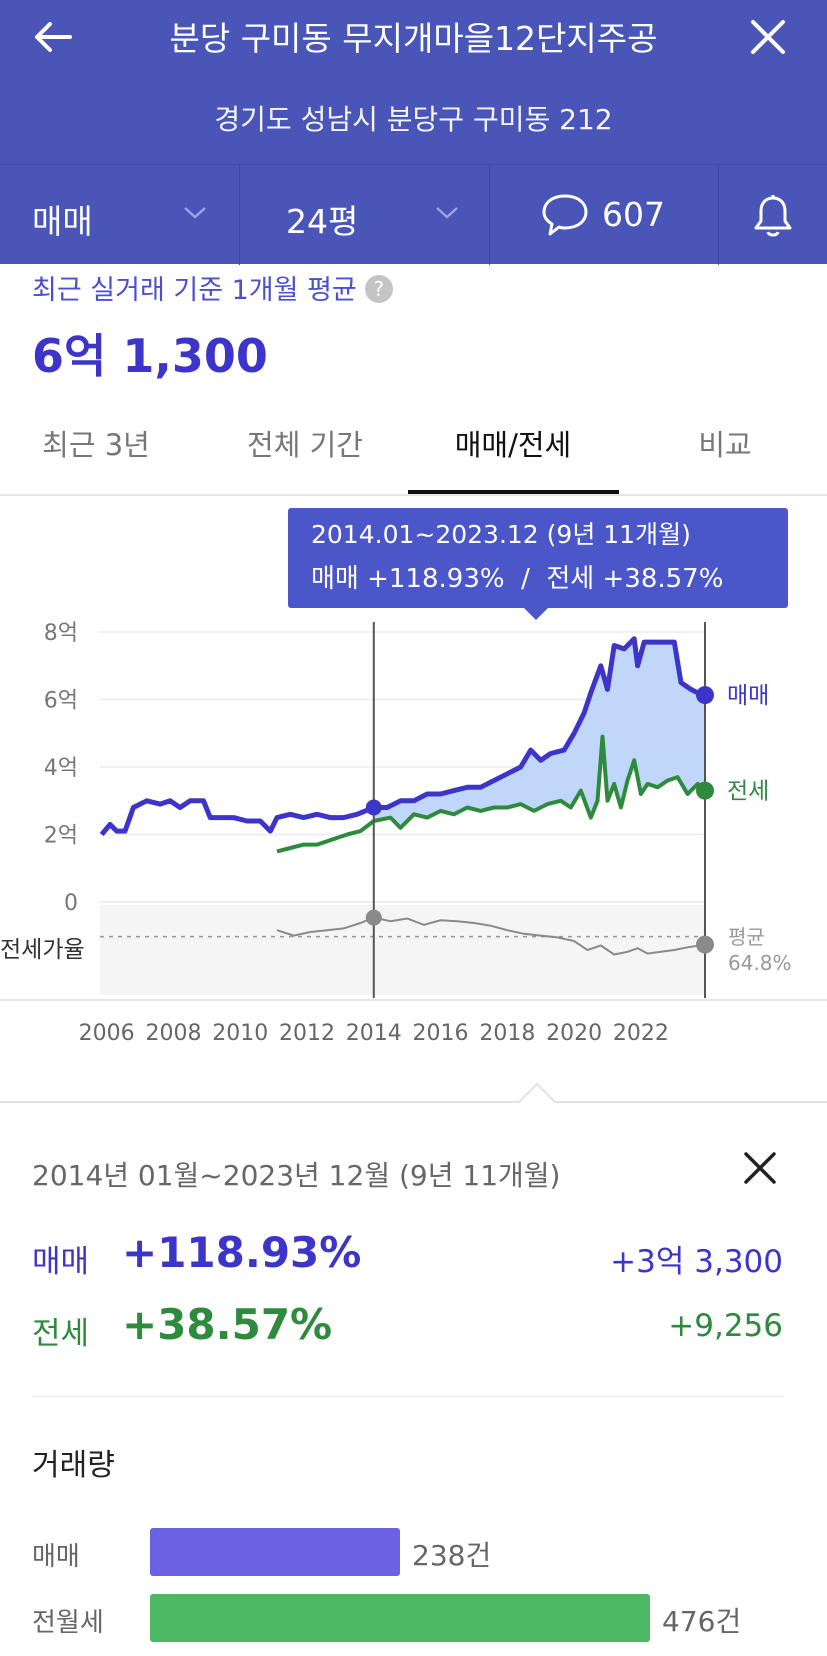 The height and width of the screenshot is (1656, 827). Describe the element at coordinates (413, 82) in the screenshot. I see `header: 분당 구미동 무지개마을12단지주공 경기도 성남시 분당구 구미동 212` at that location.